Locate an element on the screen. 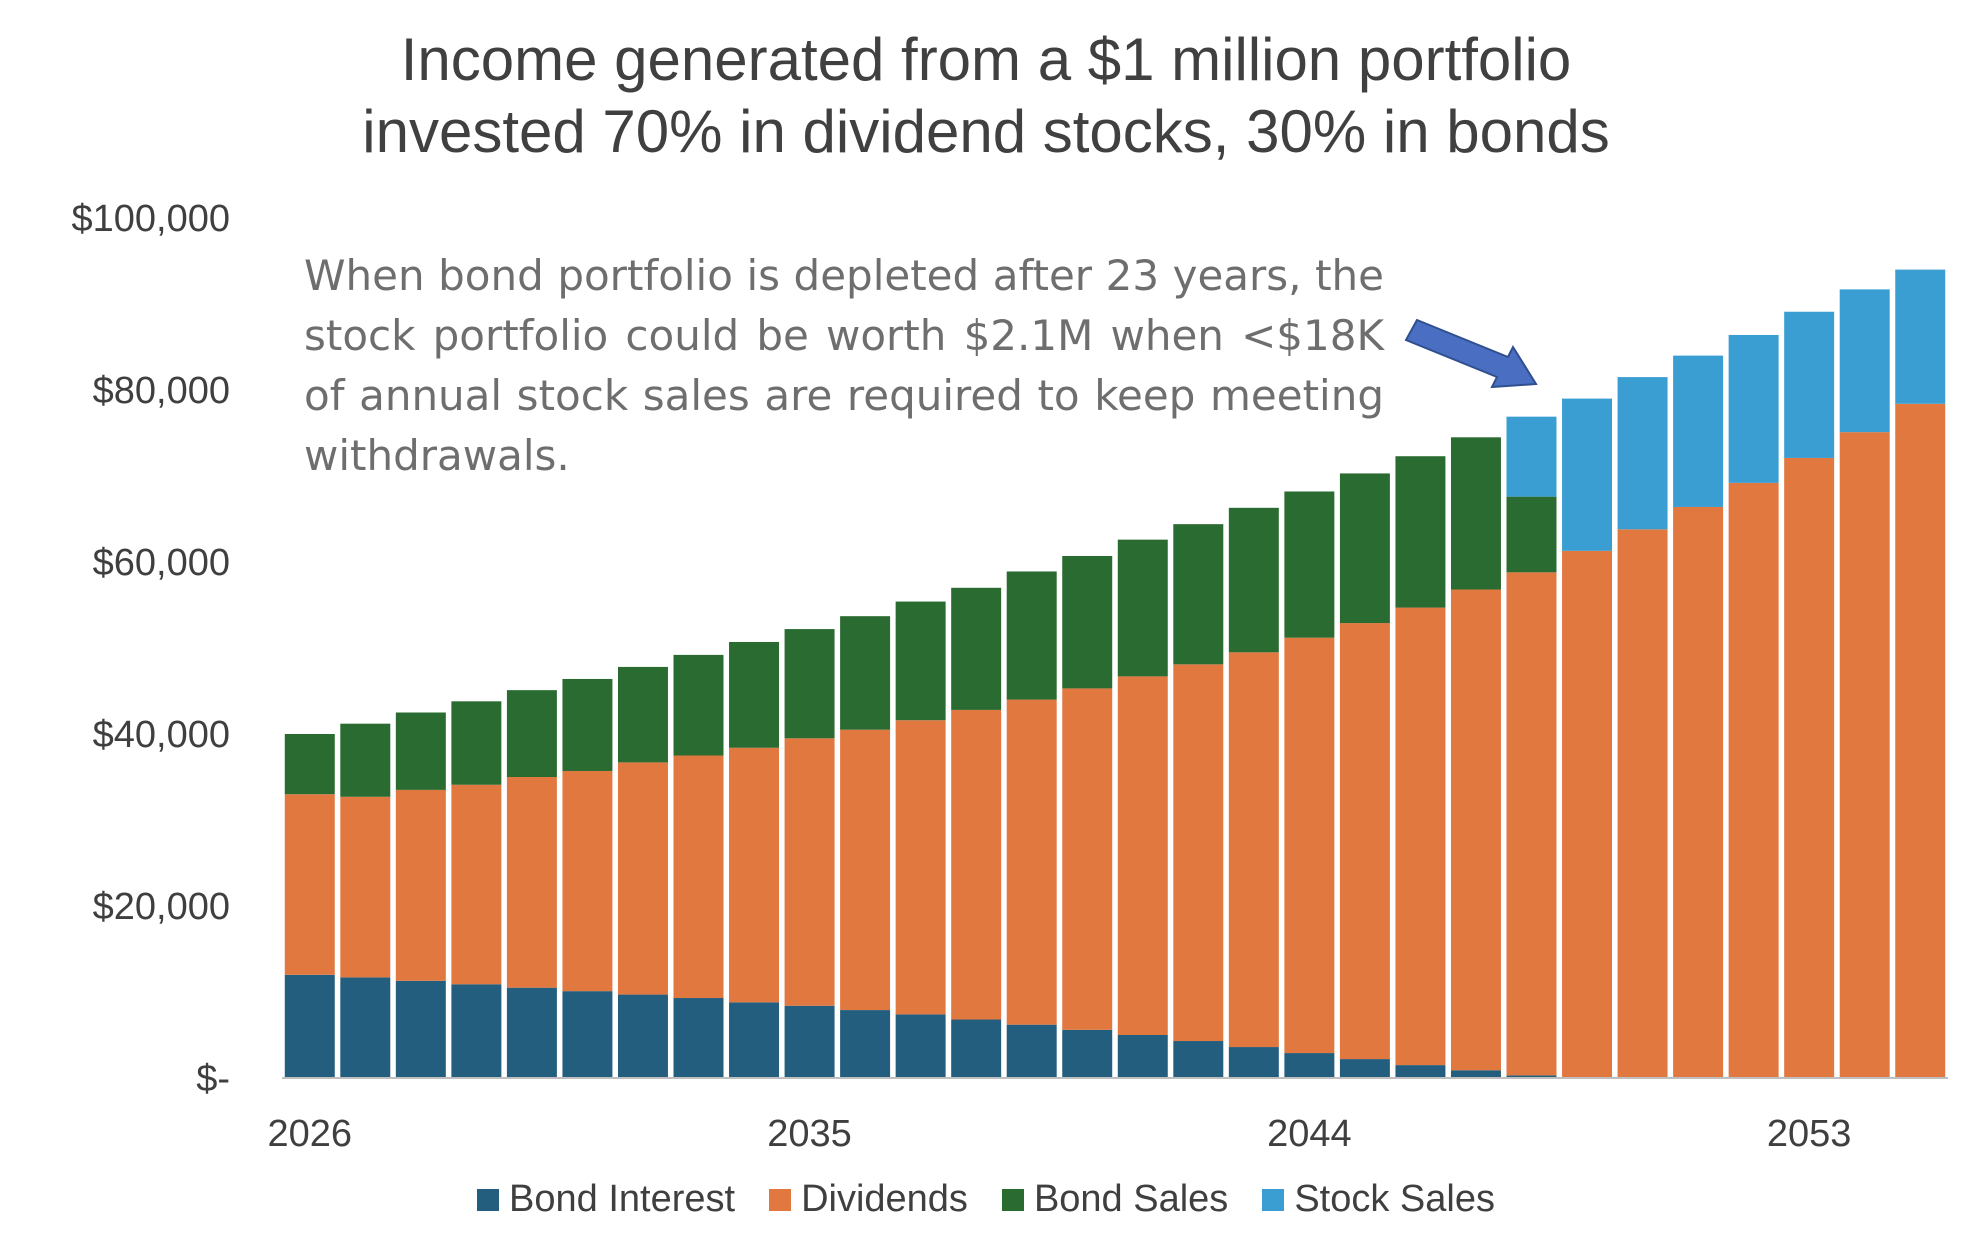 The width and height of the screenshot is (1972, 1242). y-tick-label: $80,000 is located at coordinates (161, 391).